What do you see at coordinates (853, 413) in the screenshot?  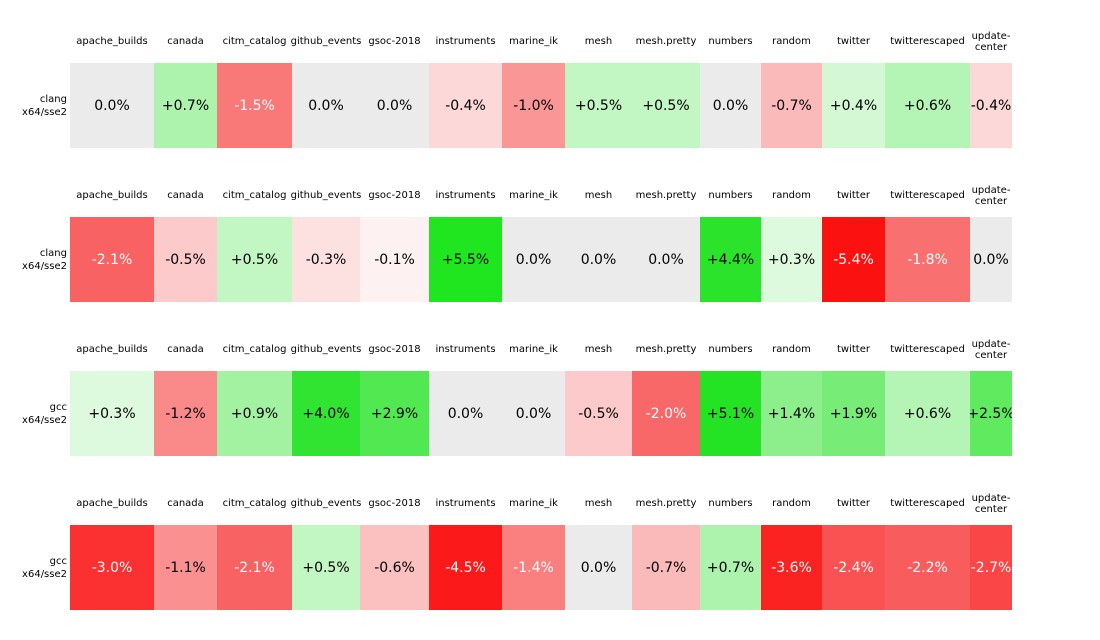 I see `heatmap-cell-twitter: +1.9%` at bounding box center [853, 413].